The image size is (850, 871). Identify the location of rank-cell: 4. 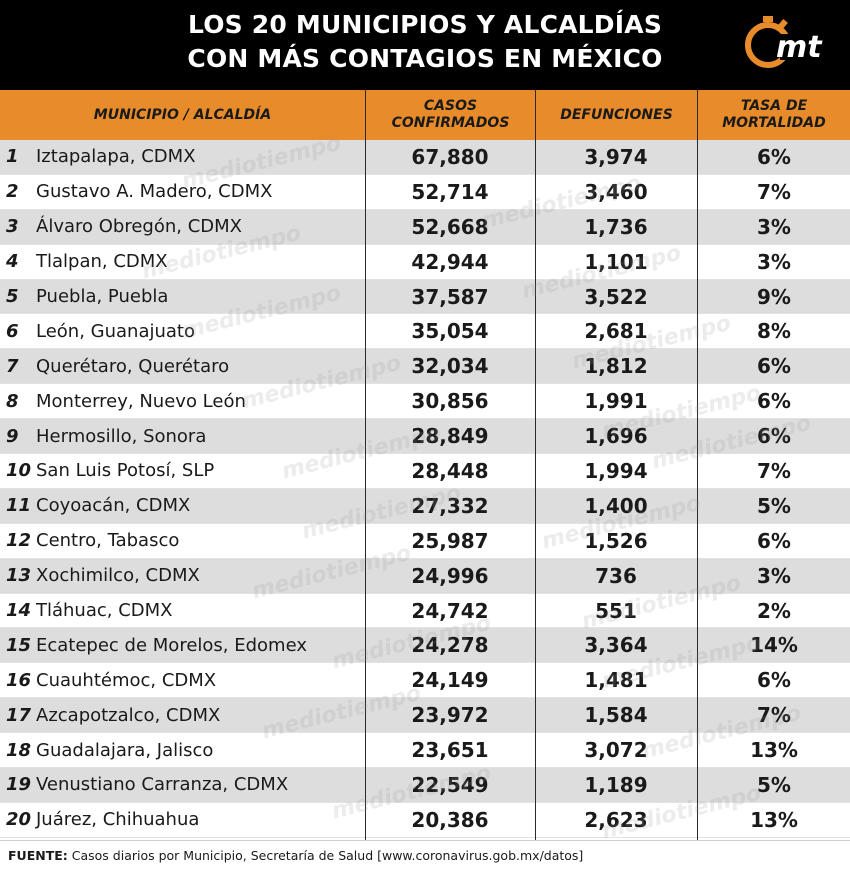
(12, 262).